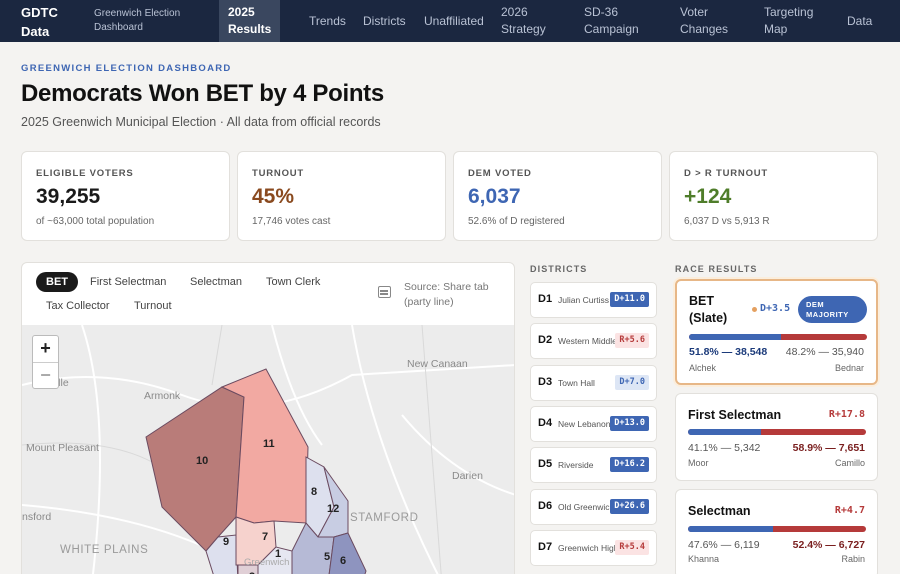 The height and width of the screenshot is (574, 900). What do you see at coordinates (585, 507) in the screenshot?
I see `district-name: Old Greenwich` at bounding box center [585, 507].